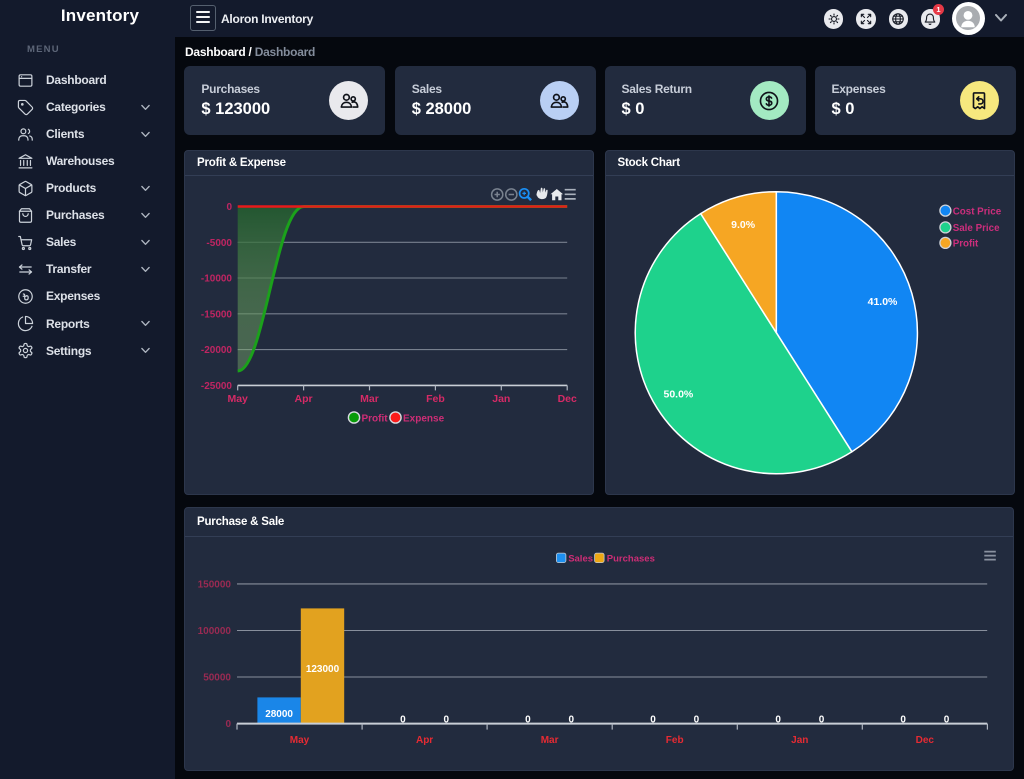 This screenshot has height=779, width=1024. What do you see at coordinates (215, 584) in the screenshot?
I see `svg-text: 150000` at bounding box center [215, 584].